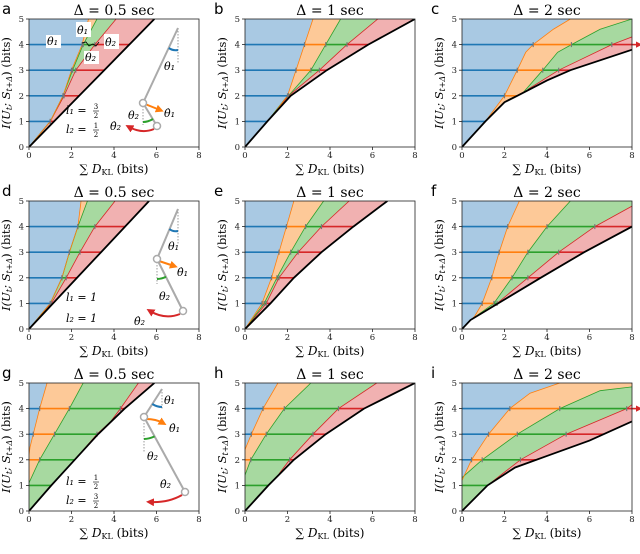 This screenshot has height=554, width=640. What do you see at coordinates (83, 29) in the screenshot?
I see `callout-box` at bounding box center [83, 29].